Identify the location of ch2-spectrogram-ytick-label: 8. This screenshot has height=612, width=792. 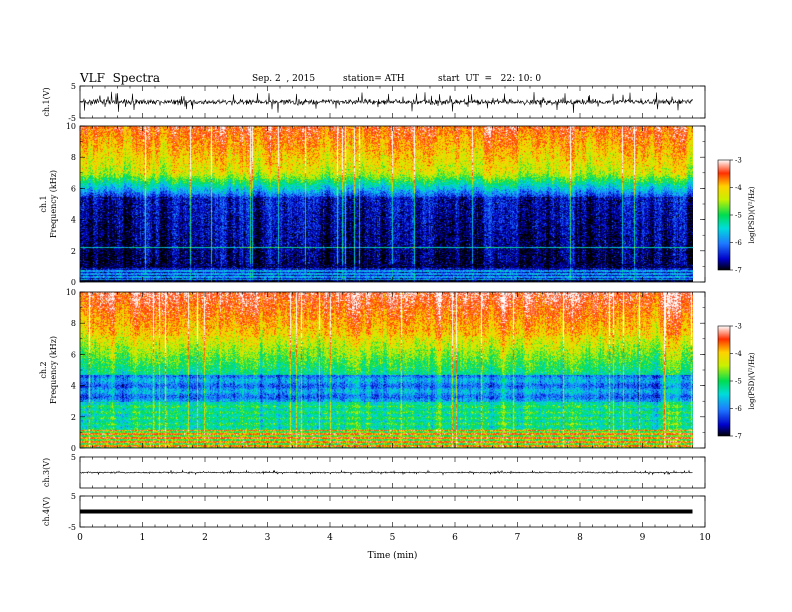
(73, 323).